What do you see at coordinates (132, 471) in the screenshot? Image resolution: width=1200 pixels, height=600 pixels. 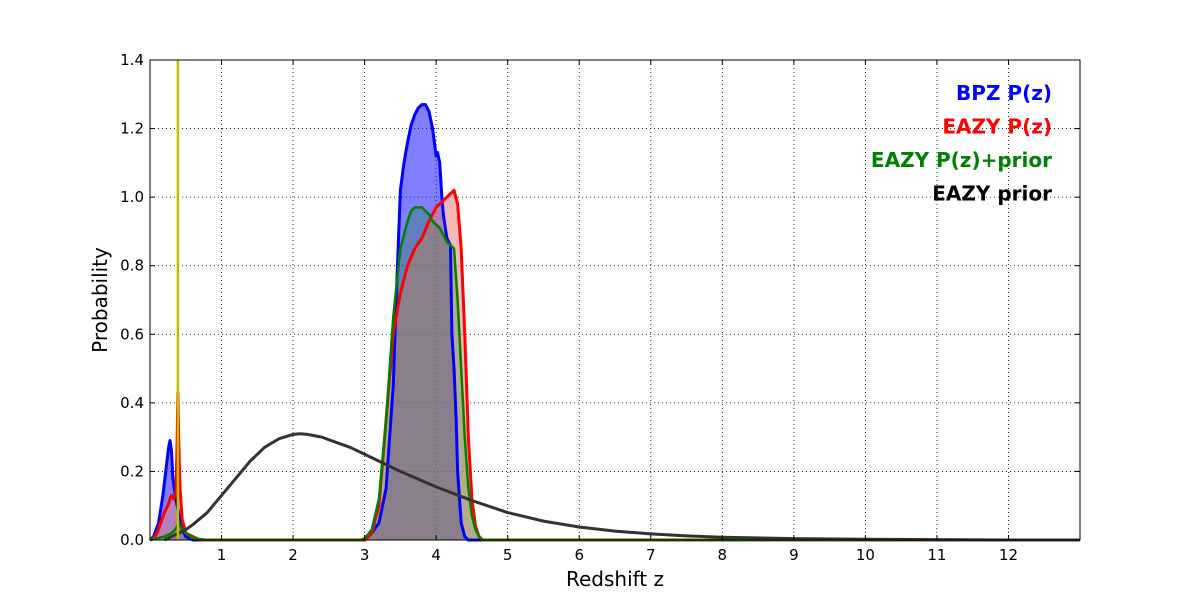 I see `y-tick-label: 0.2` at bounding box center [132, 471].